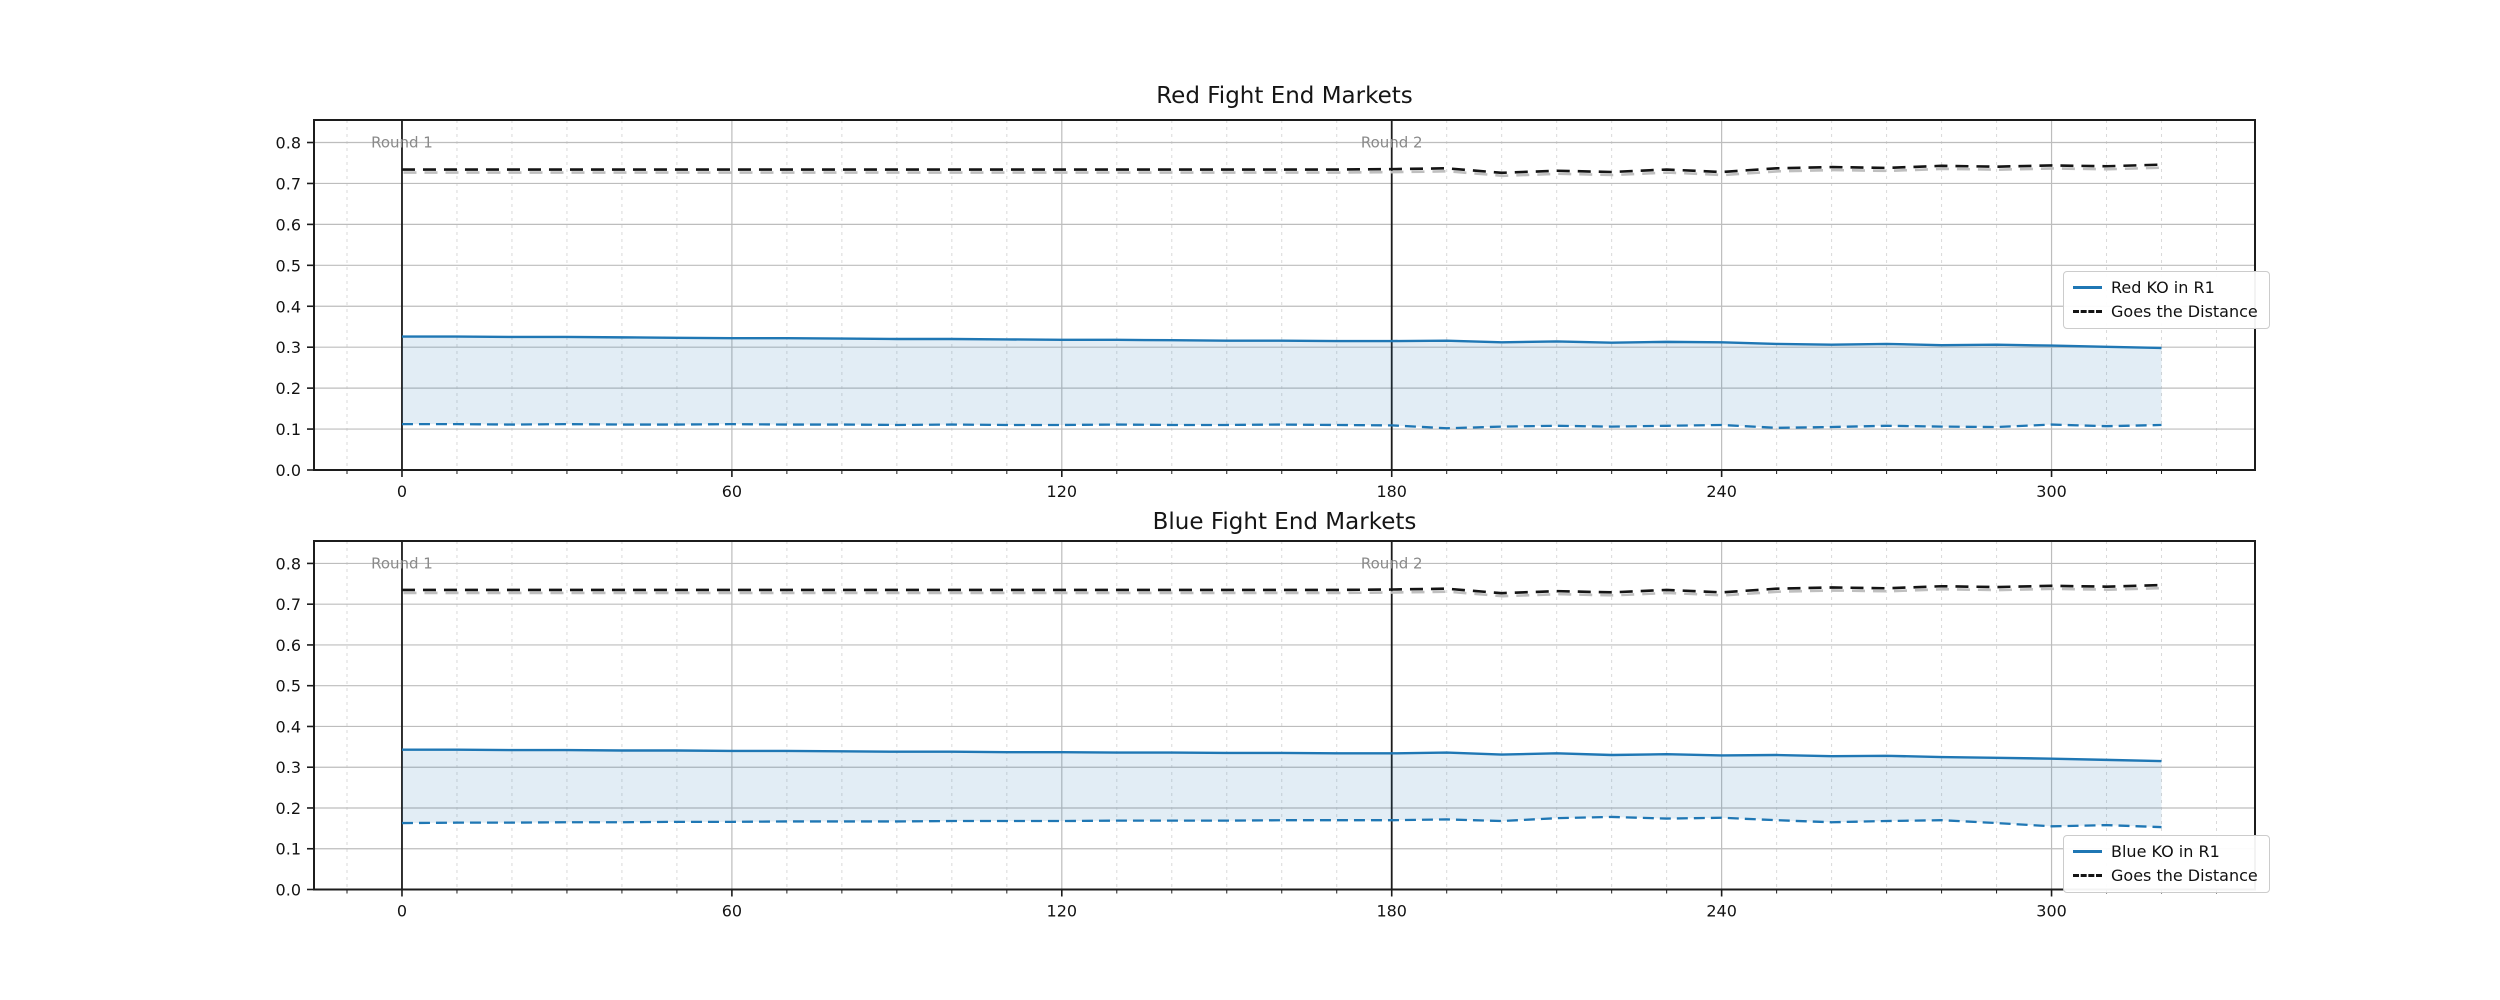 This screenshot has width=2500, height=1000. I want to click on chart-title-red: Red Fight End Markets, so click(1284, 96).